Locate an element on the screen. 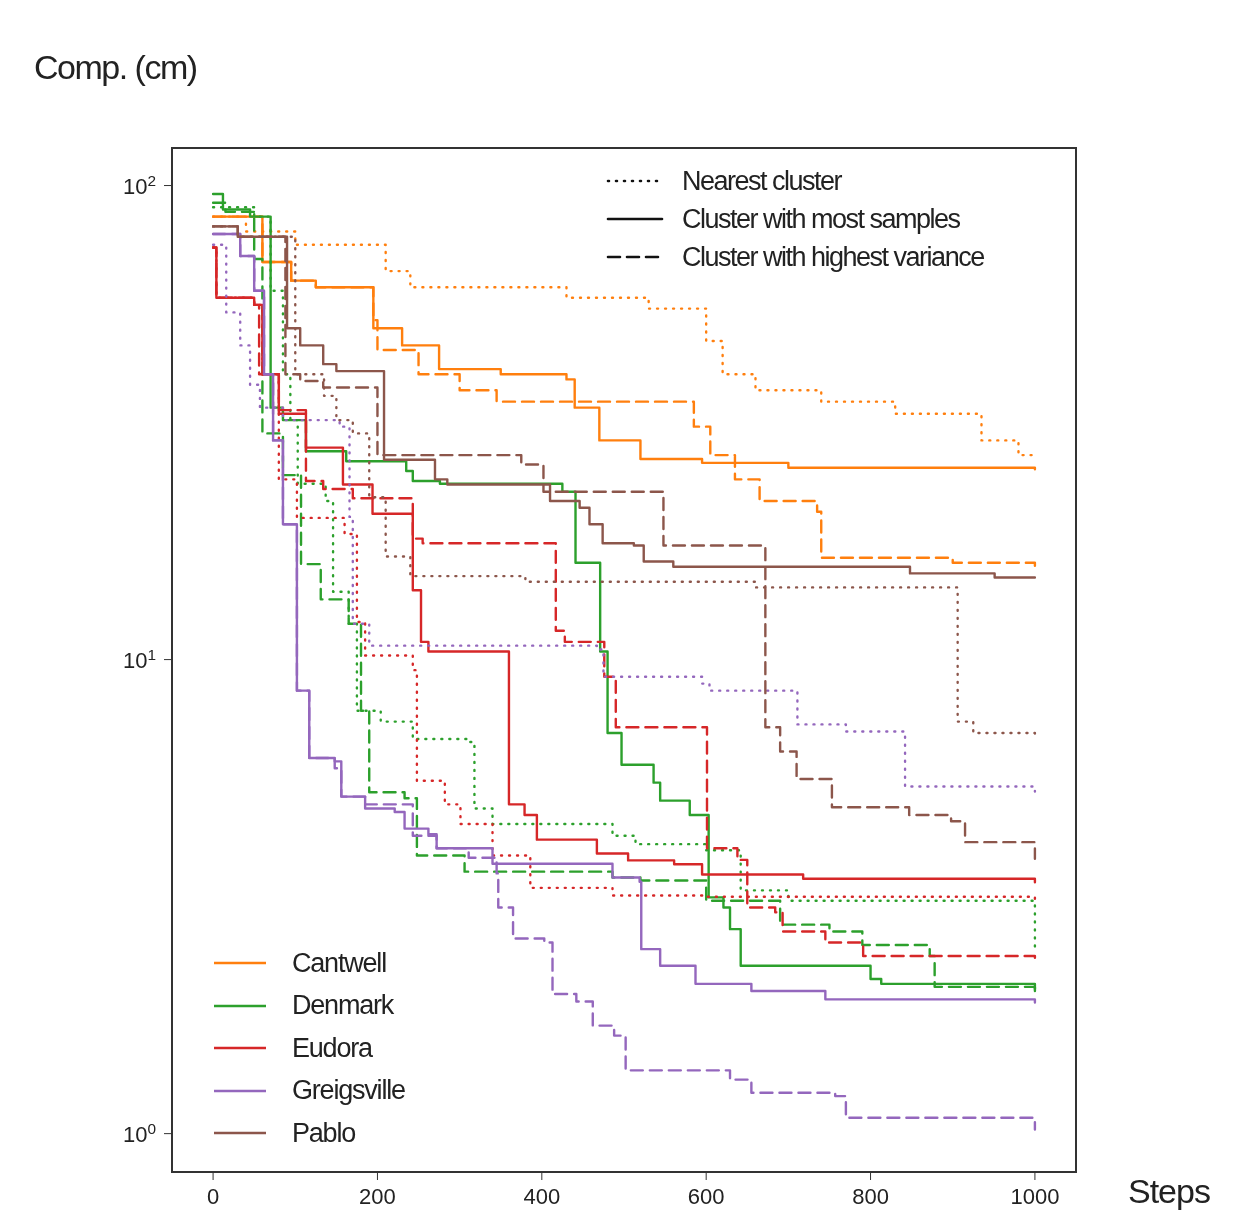  legend-label: Greigsville is located at coordinates (348, 1091).